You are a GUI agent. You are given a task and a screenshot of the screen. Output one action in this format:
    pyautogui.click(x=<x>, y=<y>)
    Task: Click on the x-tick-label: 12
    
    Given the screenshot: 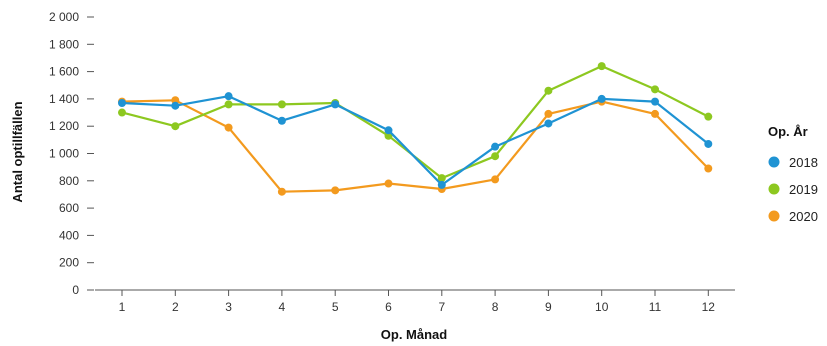 What is the action you would take?
    pyautogui.click(x=709, y=307)
    